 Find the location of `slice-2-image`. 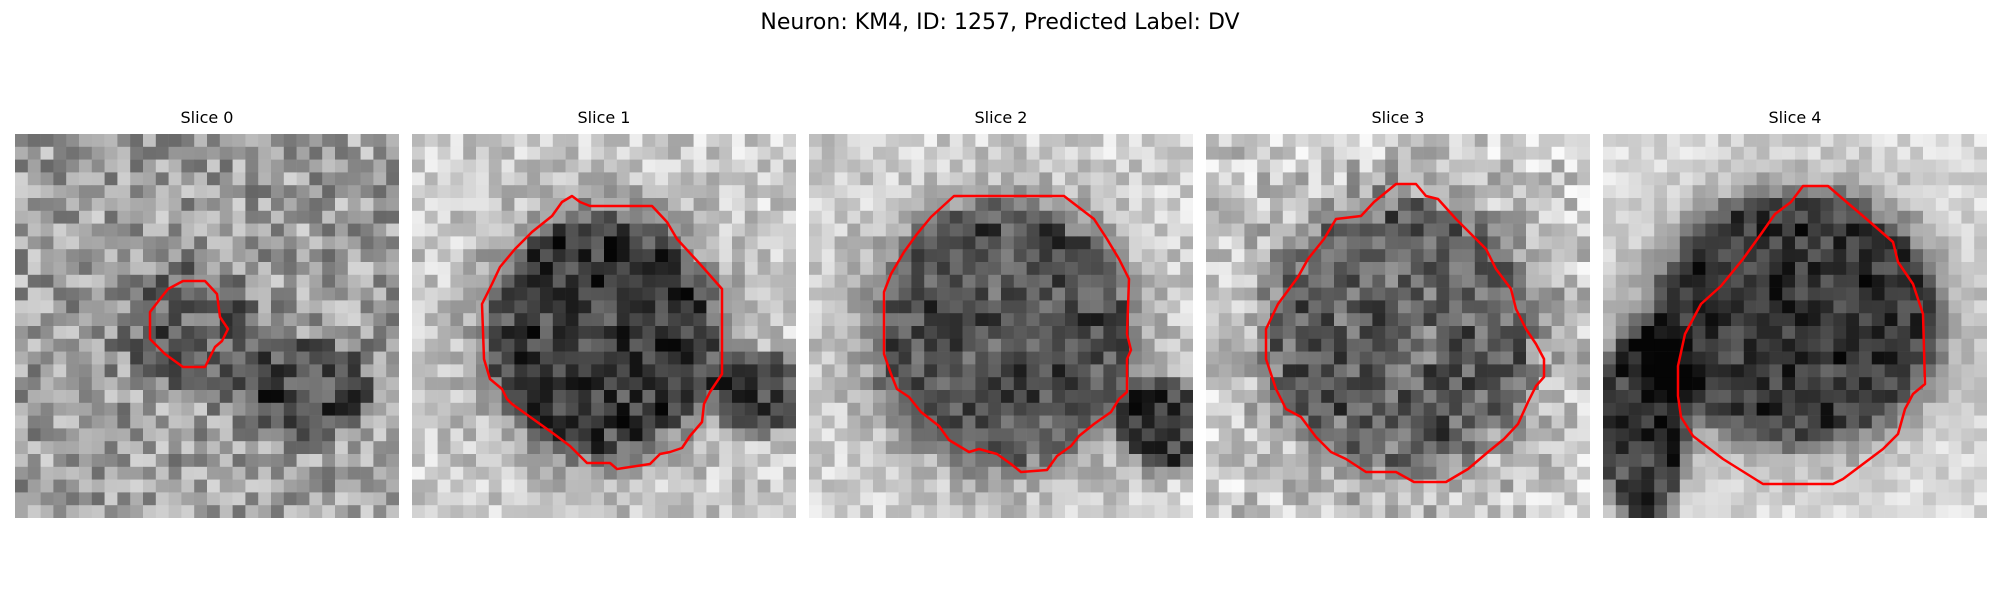

slice-2-image is located at coordinates (1001, 326).